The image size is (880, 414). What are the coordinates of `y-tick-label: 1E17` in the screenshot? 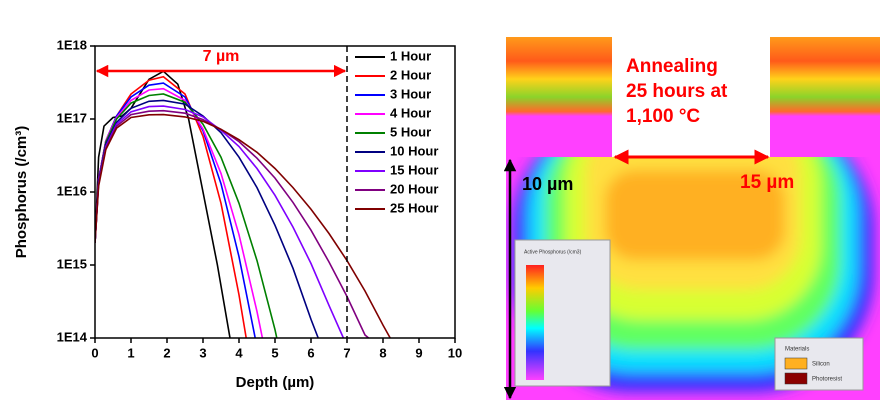 It's located at (72, 117).